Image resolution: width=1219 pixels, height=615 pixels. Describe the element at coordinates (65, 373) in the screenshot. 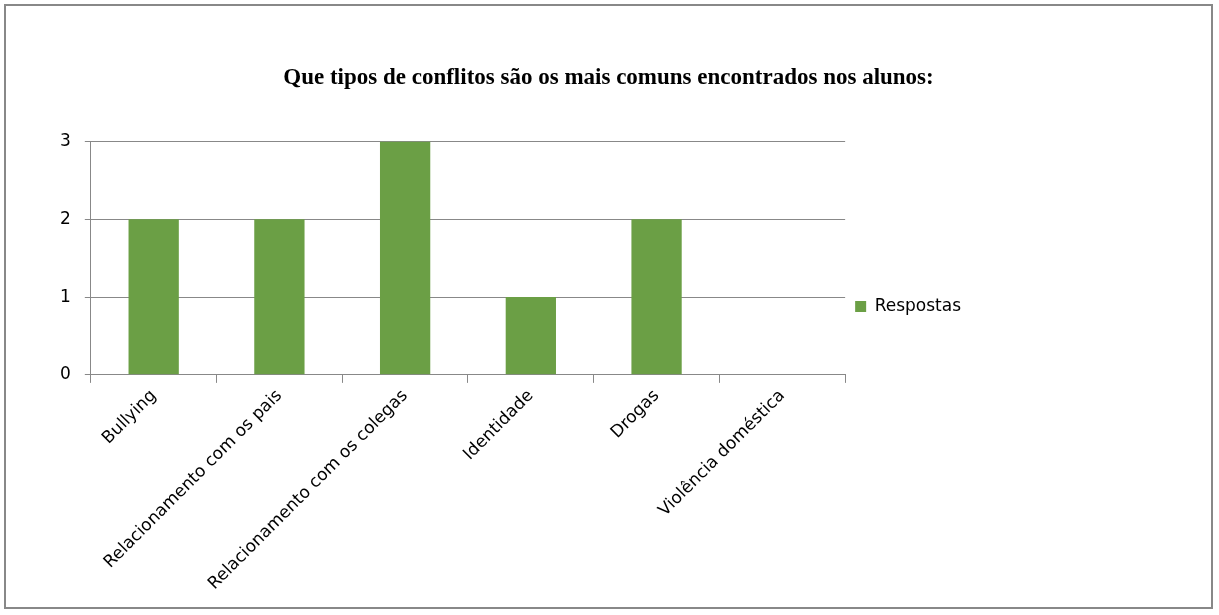

I see `y-tick-label: 0` at that location.